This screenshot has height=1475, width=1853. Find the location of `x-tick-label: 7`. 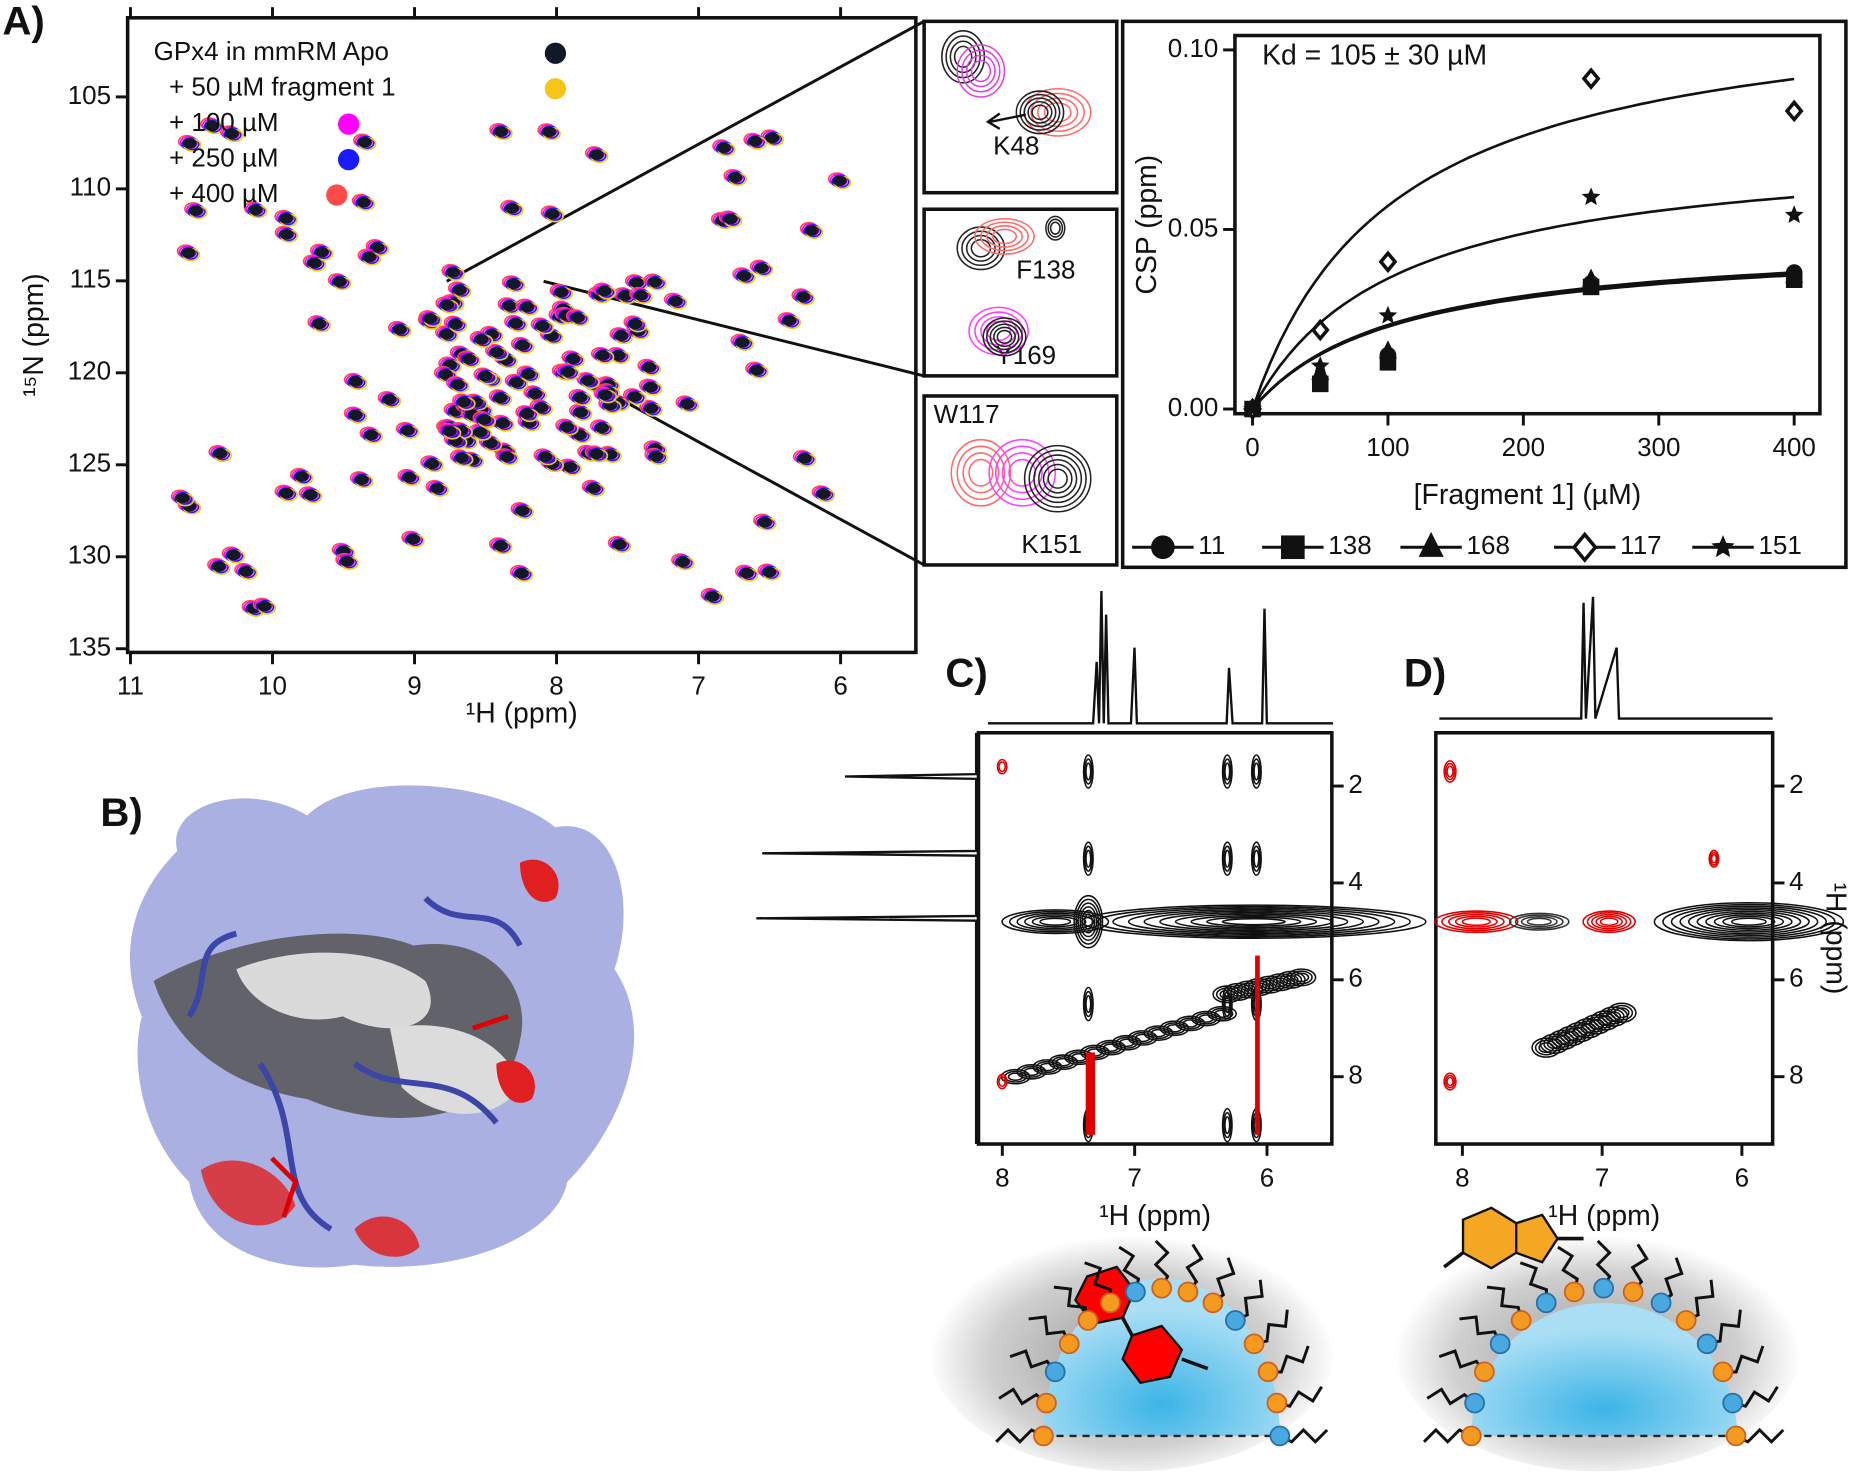

x-tick-label: 7 is located at coordinates (1134, 1177).